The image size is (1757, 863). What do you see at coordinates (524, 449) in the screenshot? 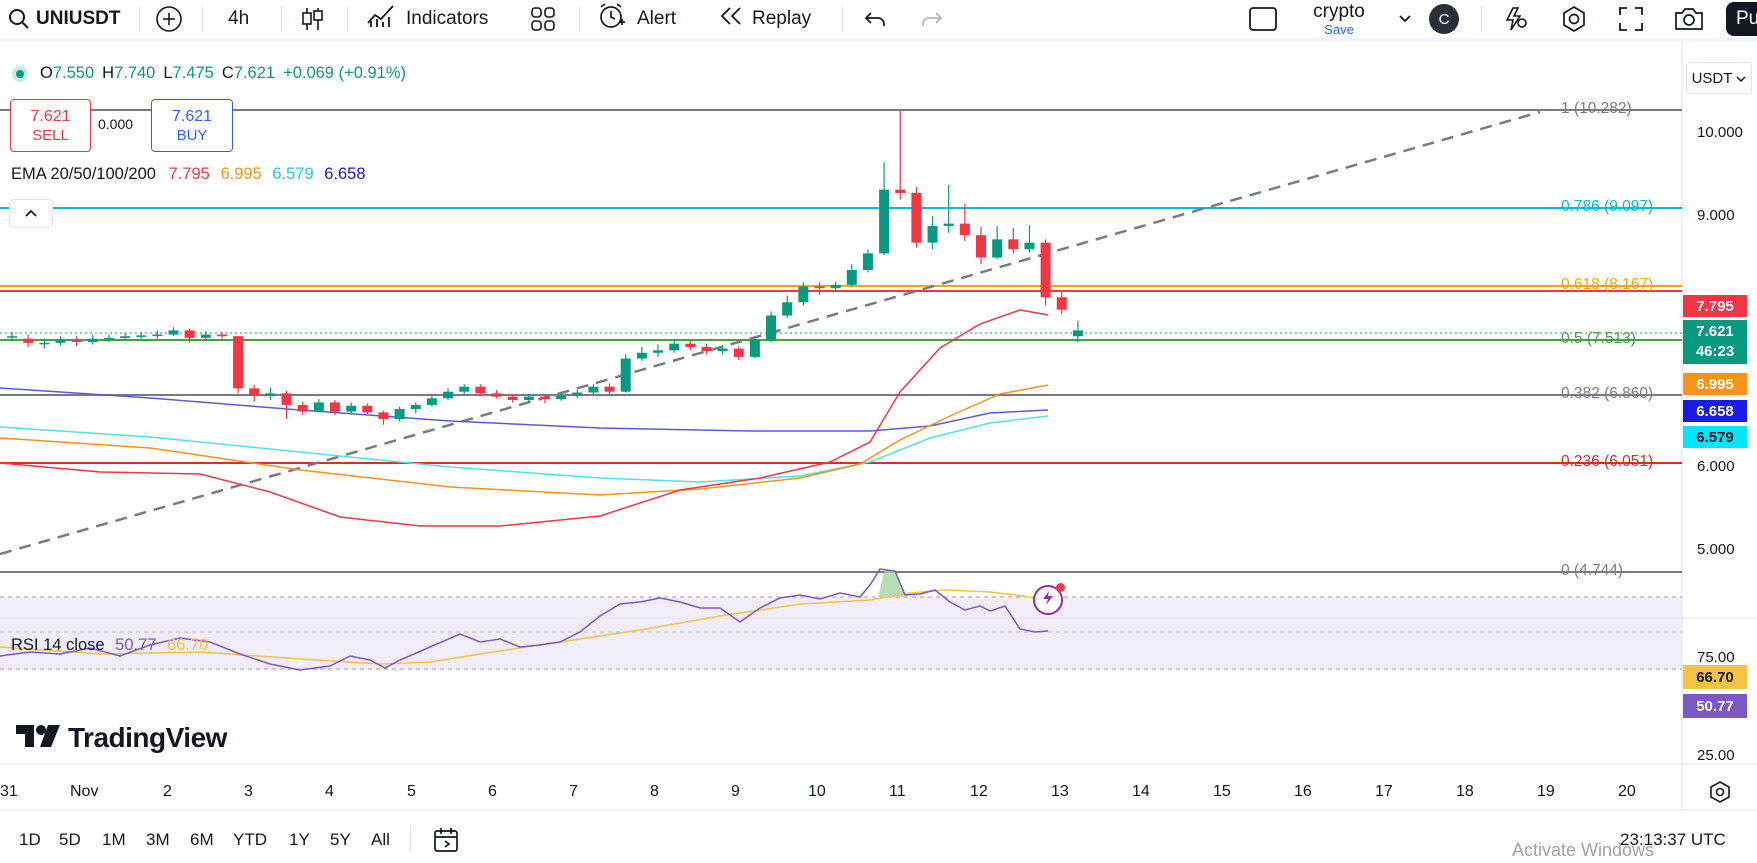
I see `ema100-line` at bounding box center [524, 449].